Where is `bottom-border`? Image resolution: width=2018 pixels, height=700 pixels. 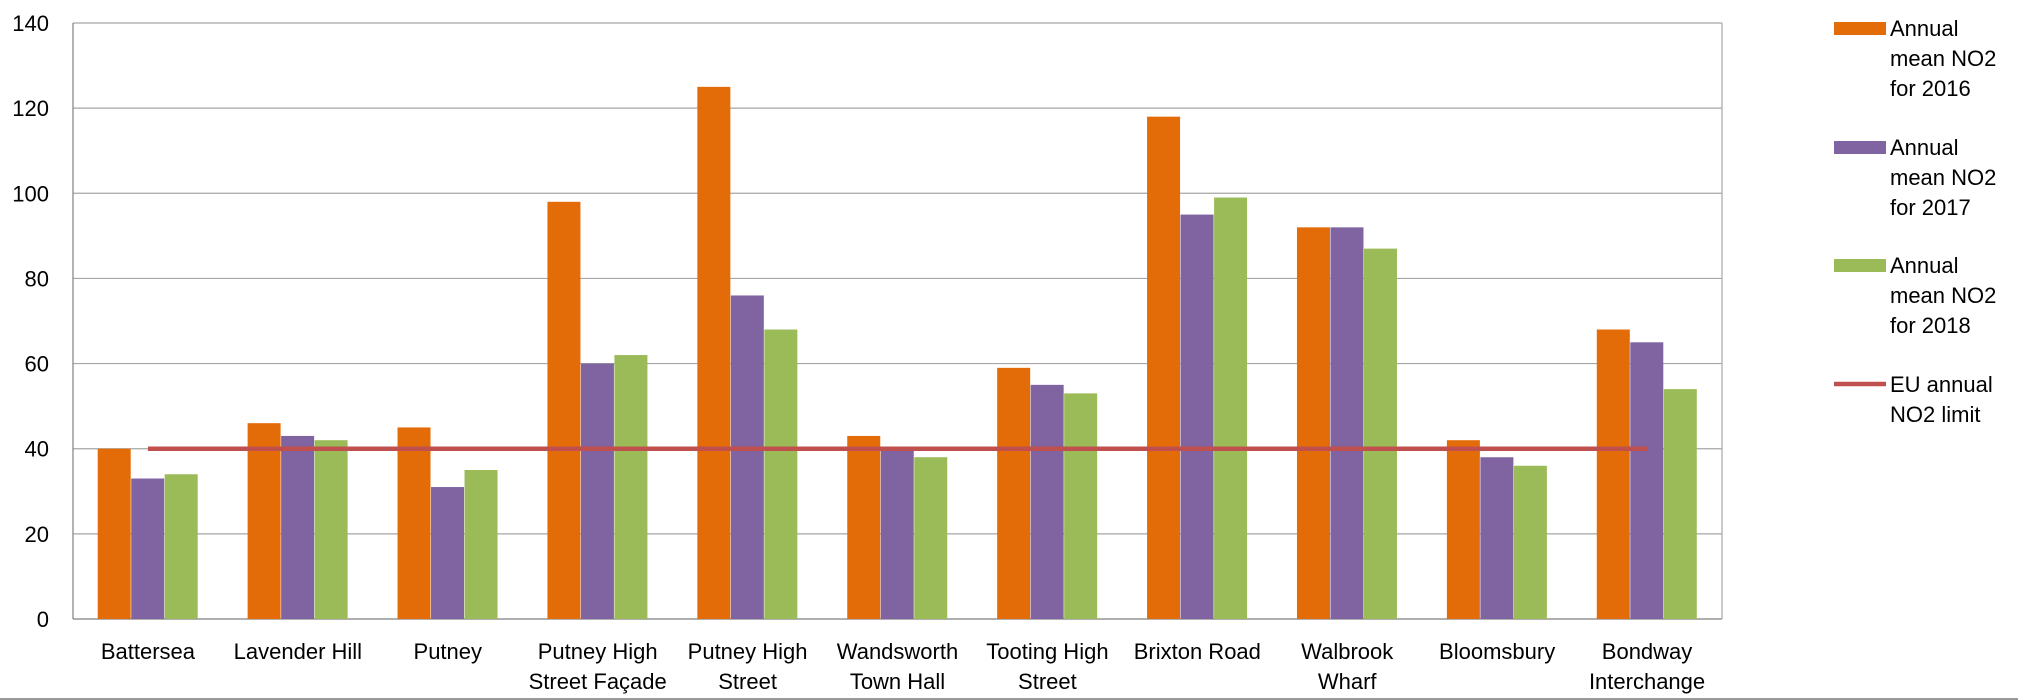
bottom-border is located at coordinates (1009, 699).